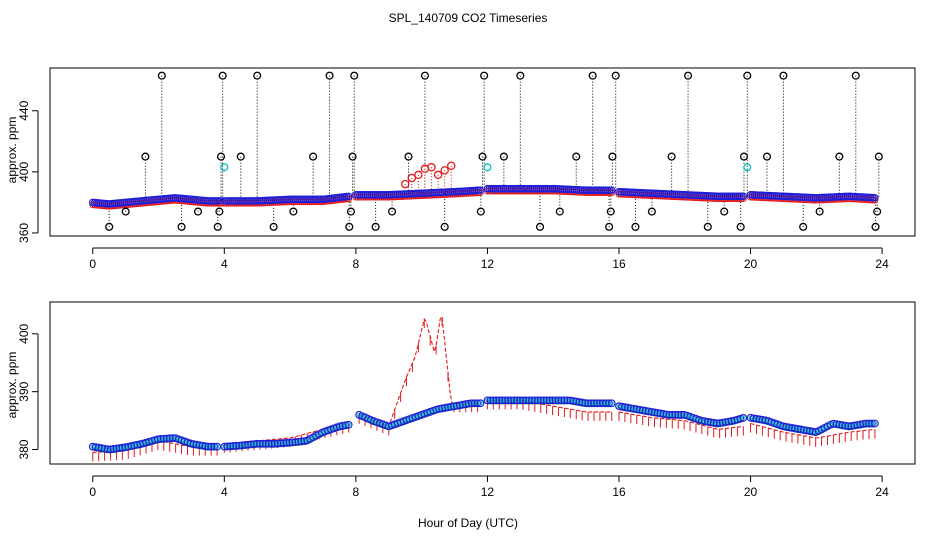 This screenshot has width=936, height=540. Describe the element at coordinates (486, 167) in the screenshot. I see `top-cyan-points` at that location.